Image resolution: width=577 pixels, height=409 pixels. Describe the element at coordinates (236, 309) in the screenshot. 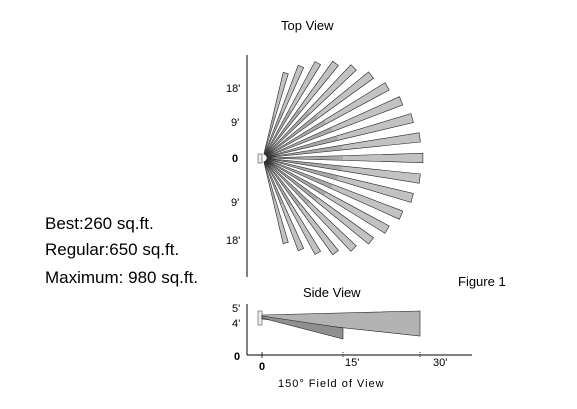

I see `side-y-tick-5: 5'` at that location.